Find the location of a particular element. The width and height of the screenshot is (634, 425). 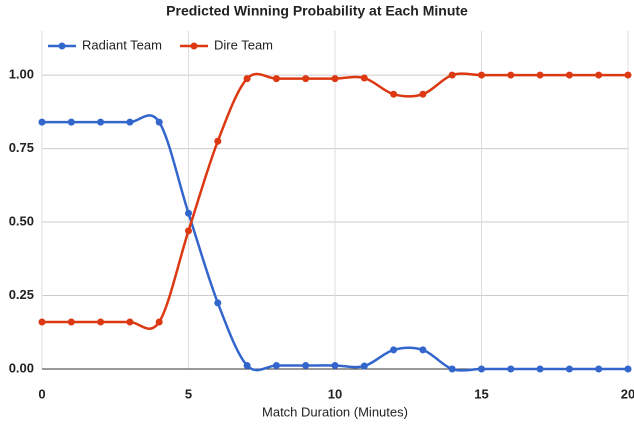

legend-label: Dire Team is located at coordinates (243, 44).